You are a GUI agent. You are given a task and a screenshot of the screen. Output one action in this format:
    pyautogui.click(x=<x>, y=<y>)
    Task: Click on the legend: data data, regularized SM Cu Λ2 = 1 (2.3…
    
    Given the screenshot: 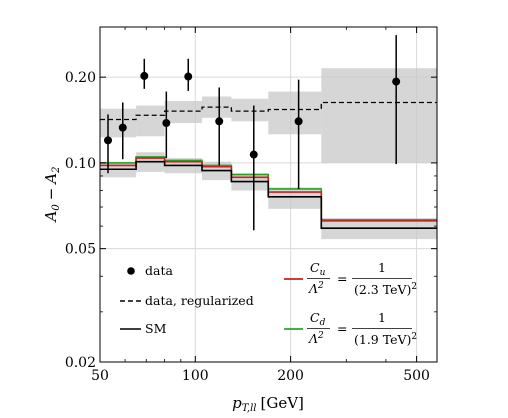 What is the action you would take?
    pyautogui.click(x=268, y=303)
    